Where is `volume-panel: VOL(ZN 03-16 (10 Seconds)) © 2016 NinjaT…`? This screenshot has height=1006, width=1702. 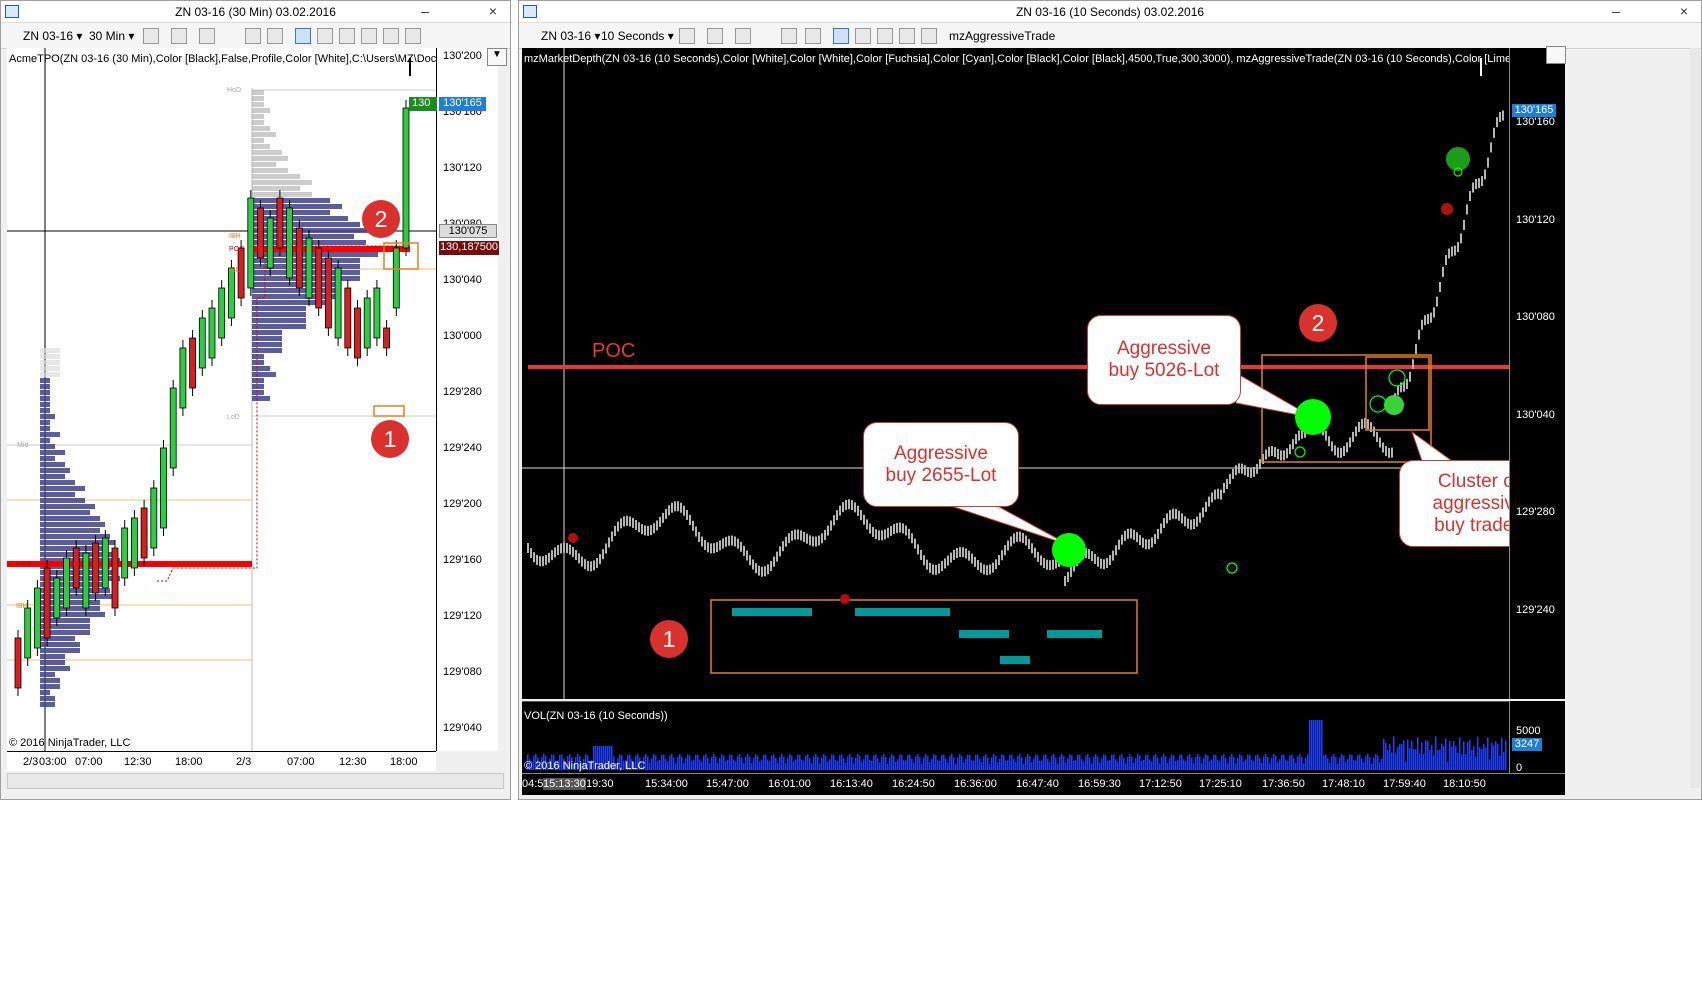
volume-panel: VOL(ZN 03-16 (10 Seconds)) © 2016 NinjaT… is located at coordinates (1015, 737).